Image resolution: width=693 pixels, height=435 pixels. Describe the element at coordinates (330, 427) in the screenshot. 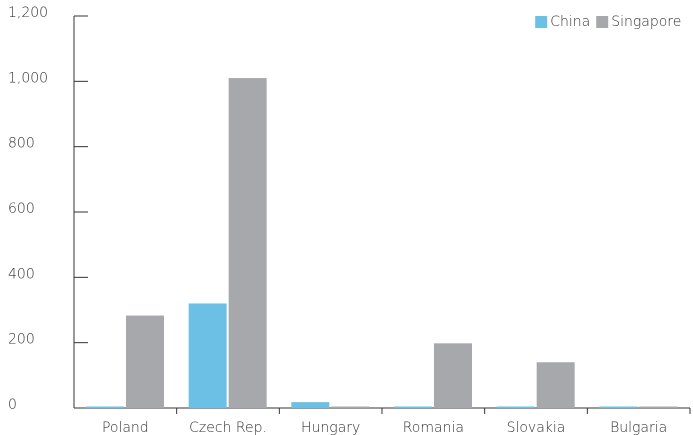

I see `x-tick-label: Hungary` at that location.